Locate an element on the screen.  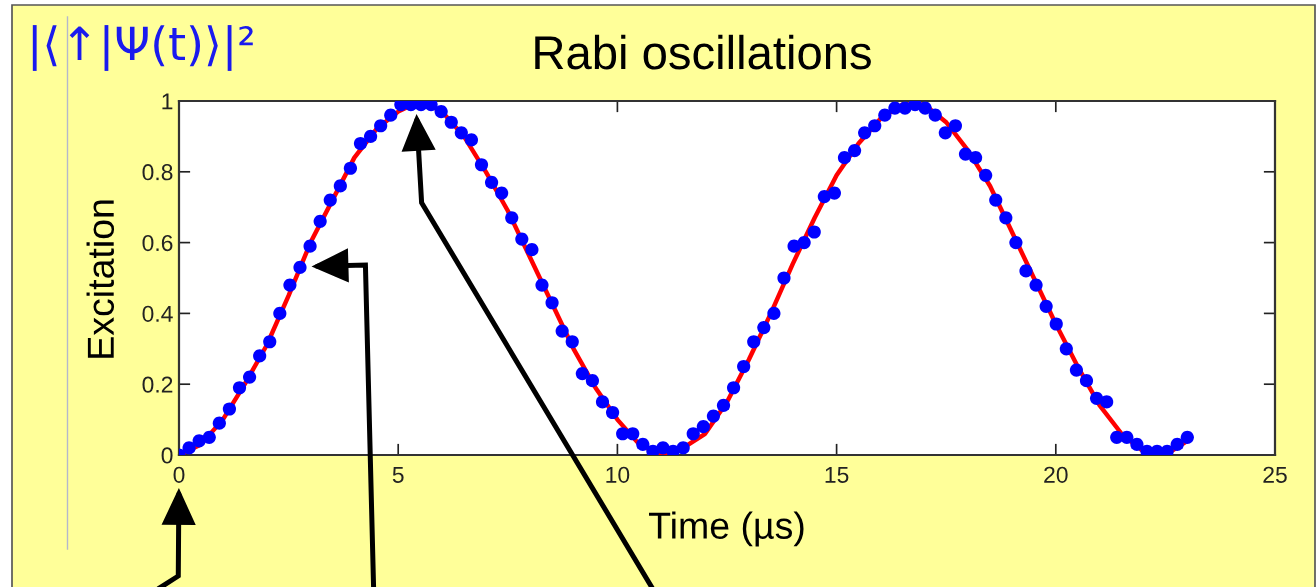
x-axis-title: Time (µs) is located at coordinates (726, 529).